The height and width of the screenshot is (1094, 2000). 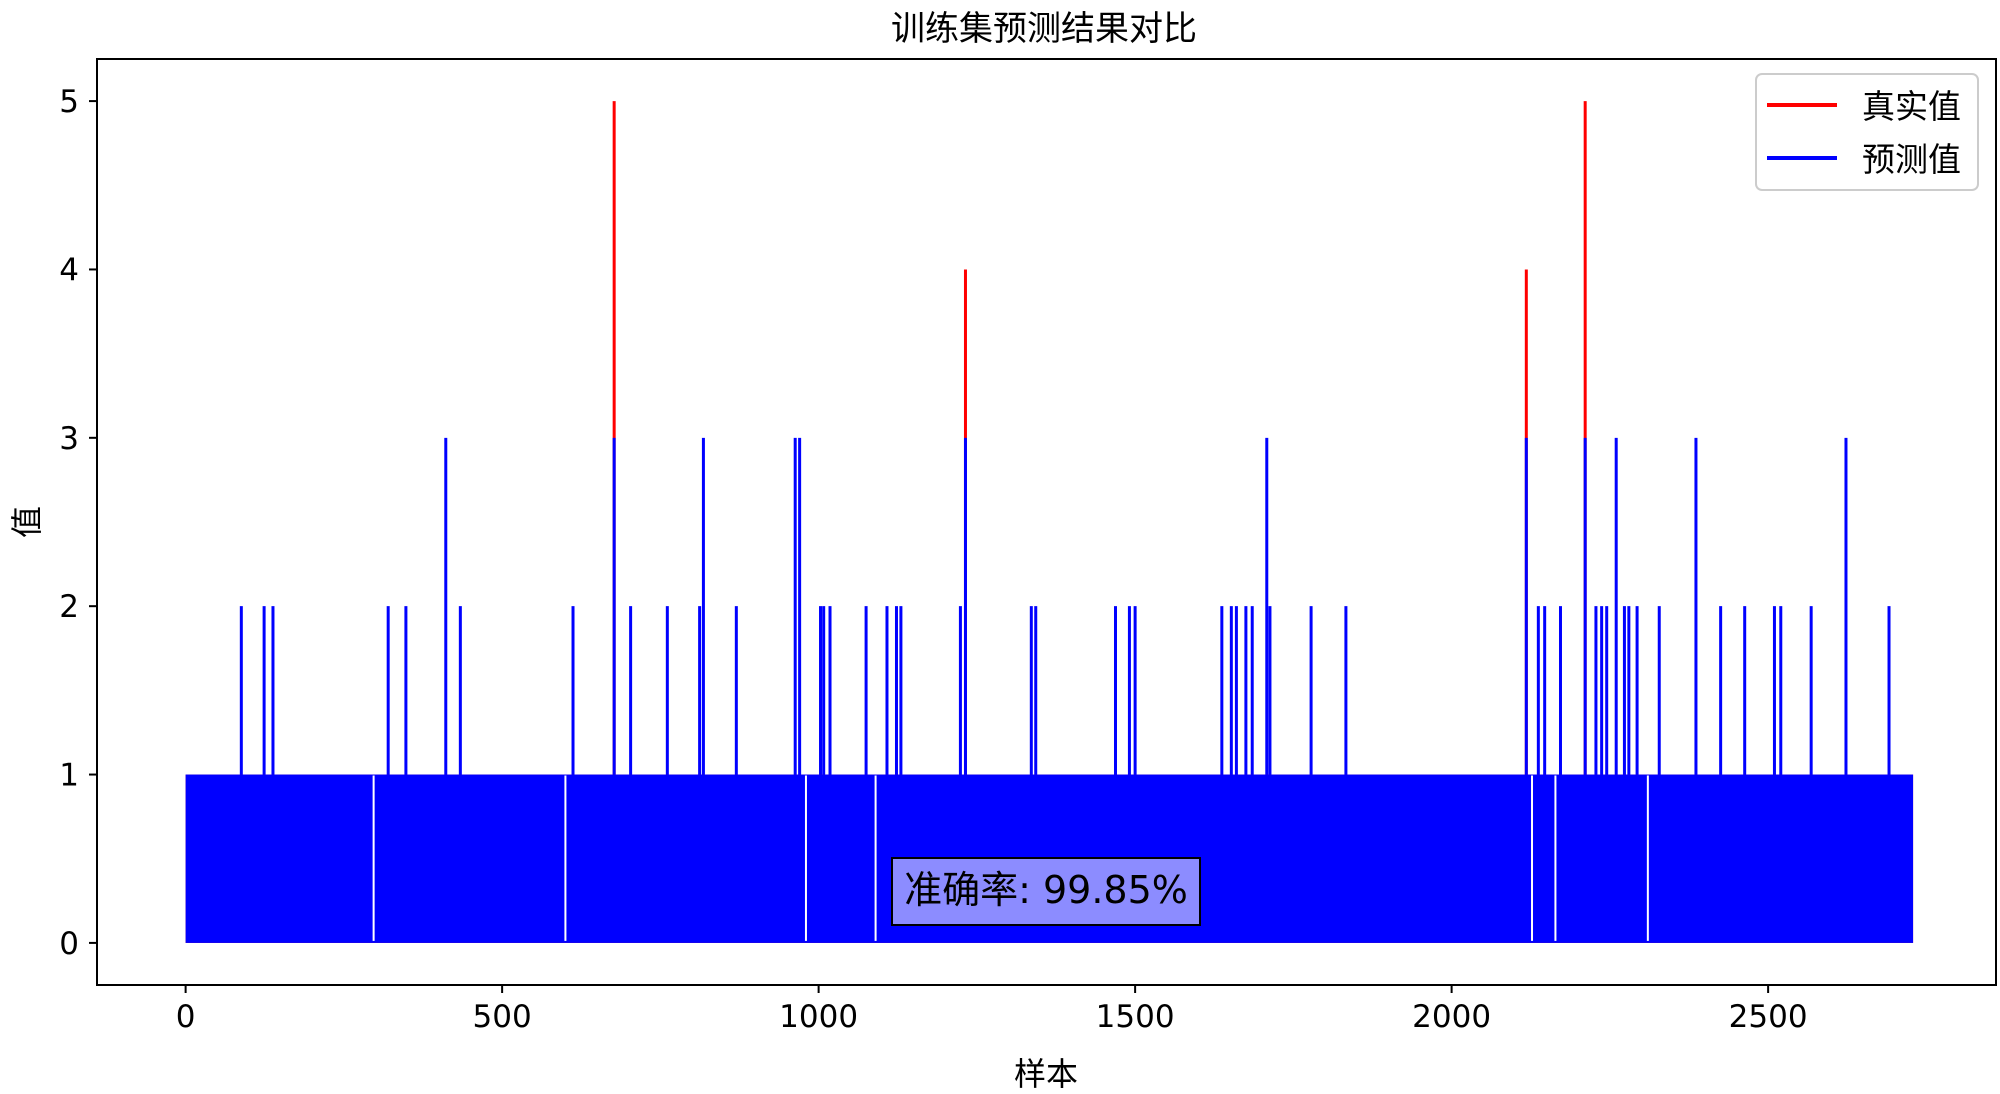 What do you see at coordinates (69, 776) in the screenshot?
I see `y-tick-label: 1` at bounding box center [69, 776].